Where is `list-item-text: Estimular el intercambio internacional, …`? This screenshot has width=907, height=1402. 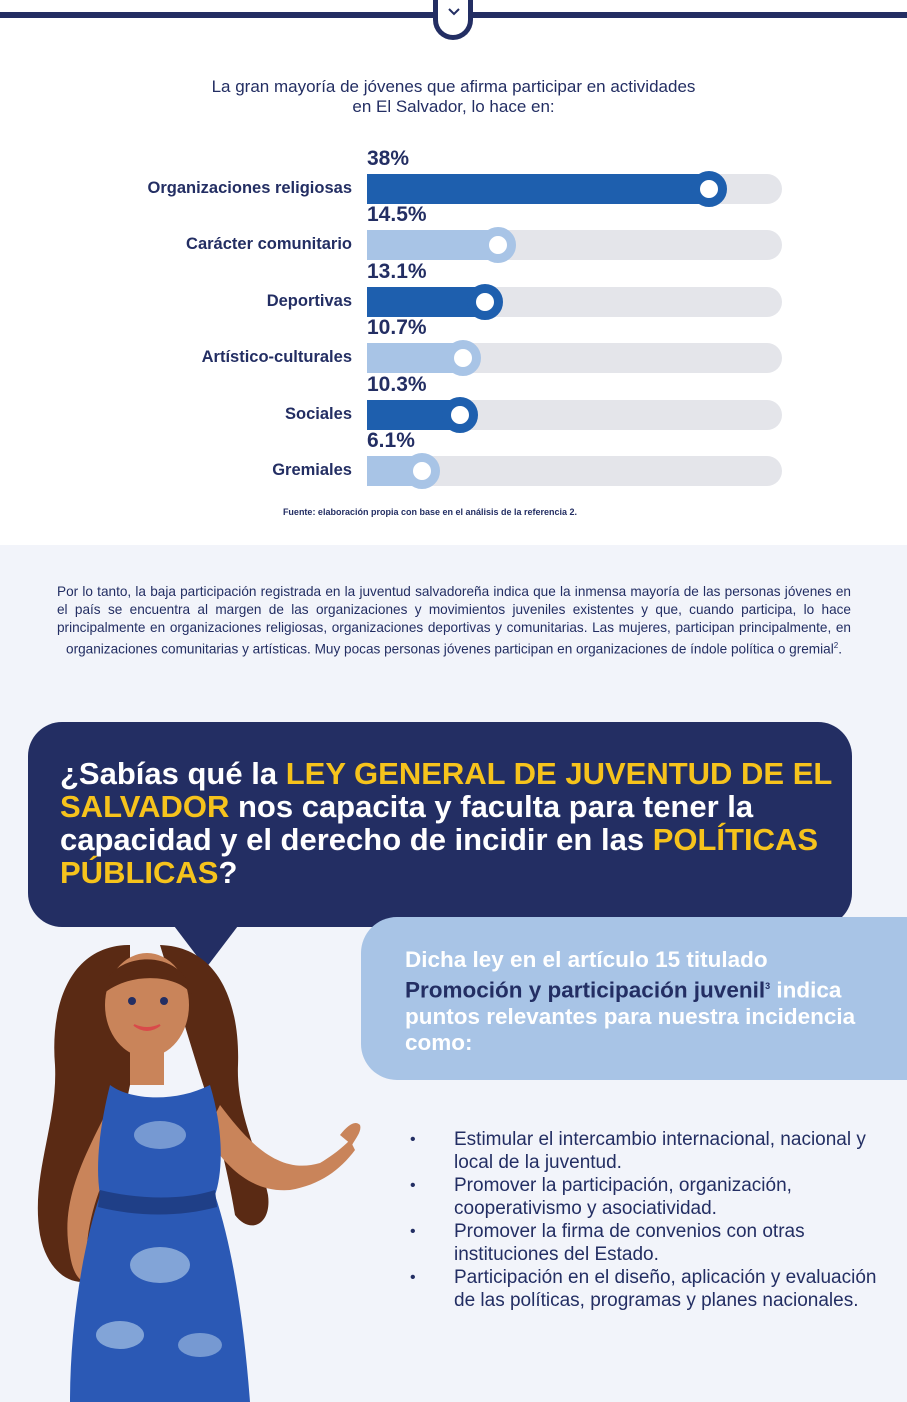
list-item-text: Estimular el intercambio internacional, … is located at coordinates (660, 1151).